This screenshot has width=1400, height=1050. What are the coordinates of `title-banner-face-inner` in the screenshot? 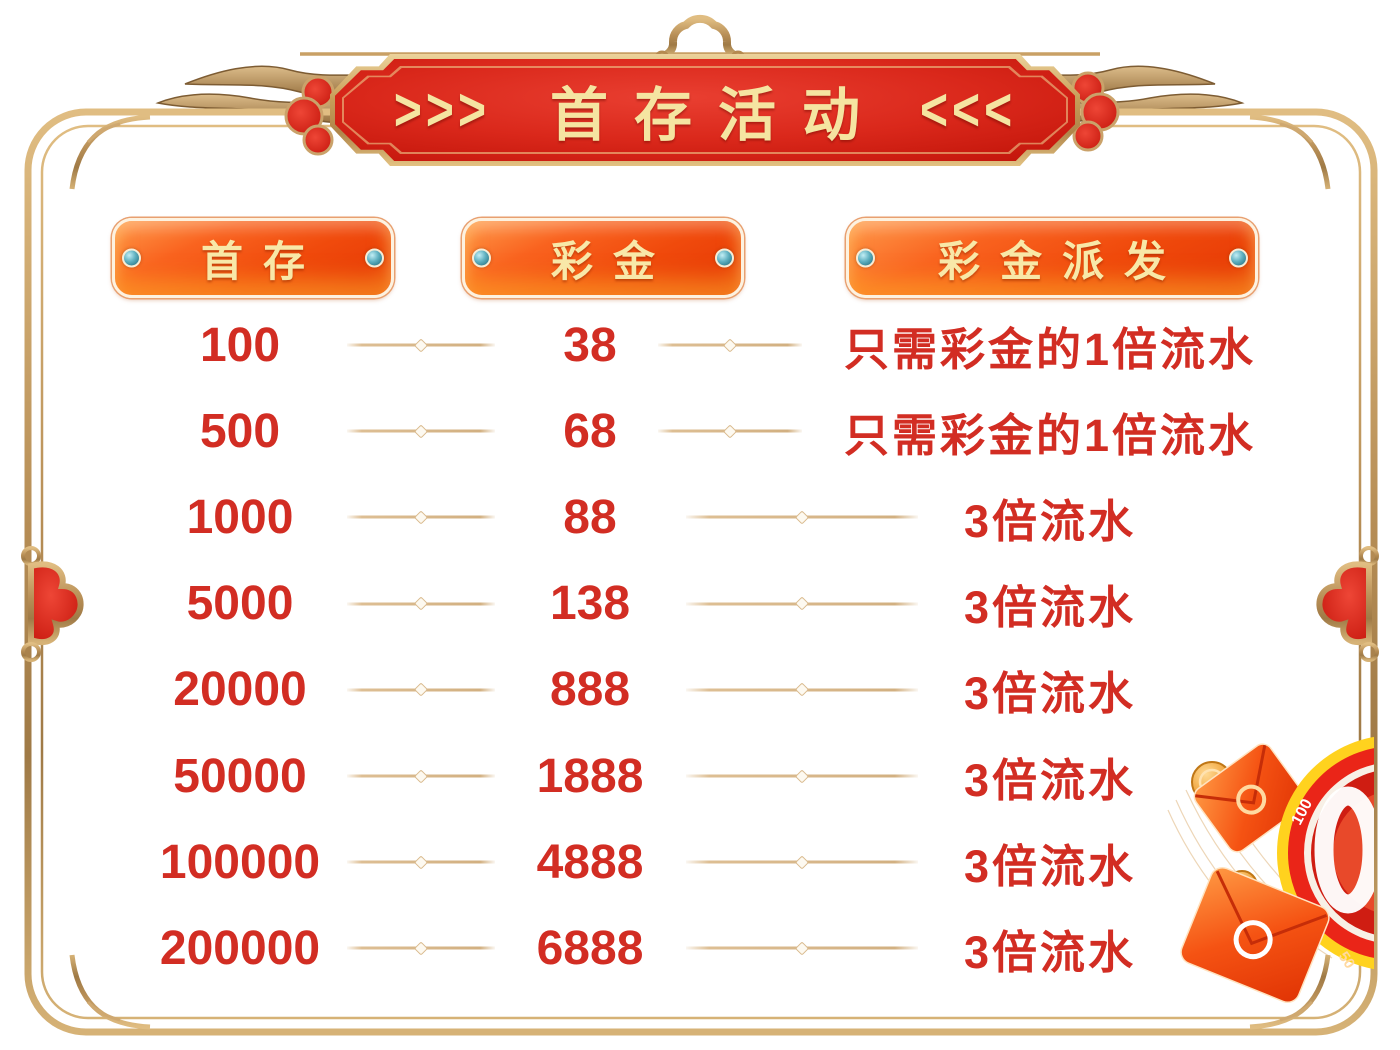 It's located at (705, 110).